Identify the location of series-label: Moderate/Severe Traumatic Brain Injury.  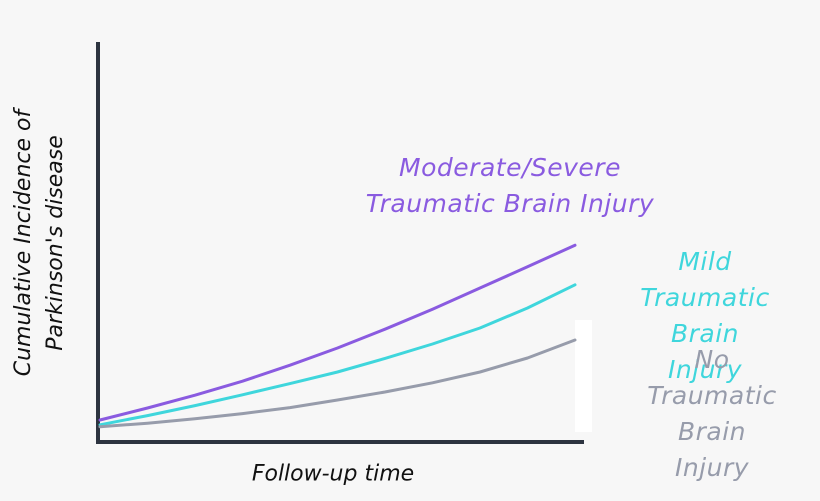
(510, 185).